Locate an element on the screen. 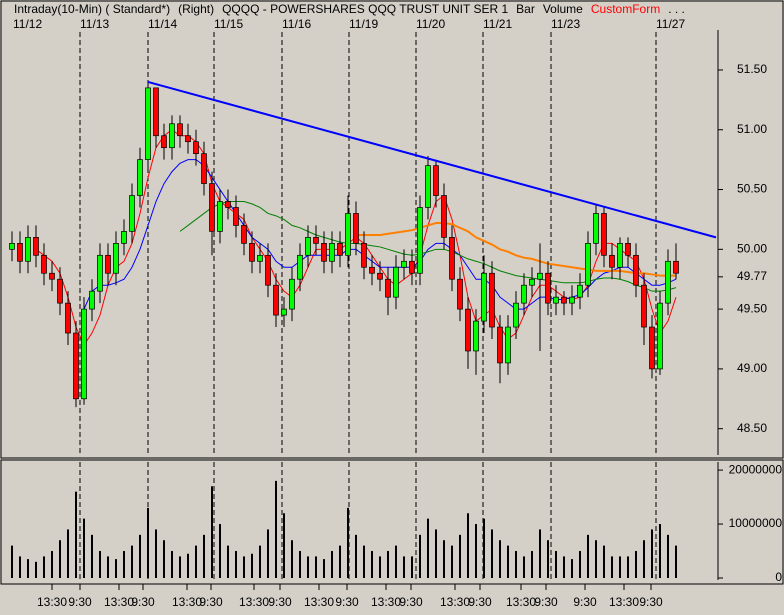  volume-tick-label: 10000000 is located at coordinates (756, 523).